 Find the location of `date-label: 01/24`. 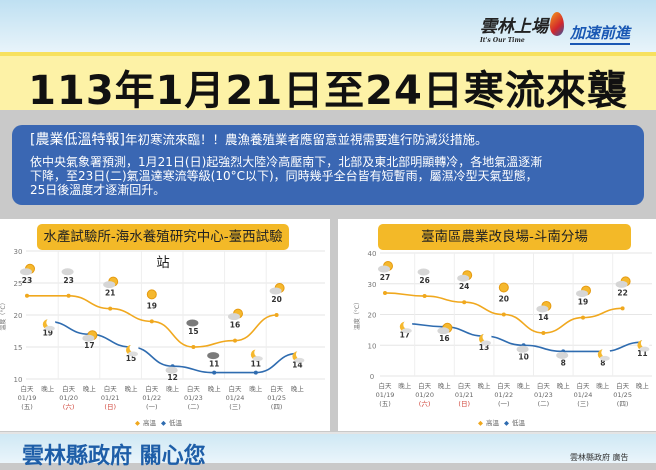

date-label: 01/24 is located at coordinates (235, 398).